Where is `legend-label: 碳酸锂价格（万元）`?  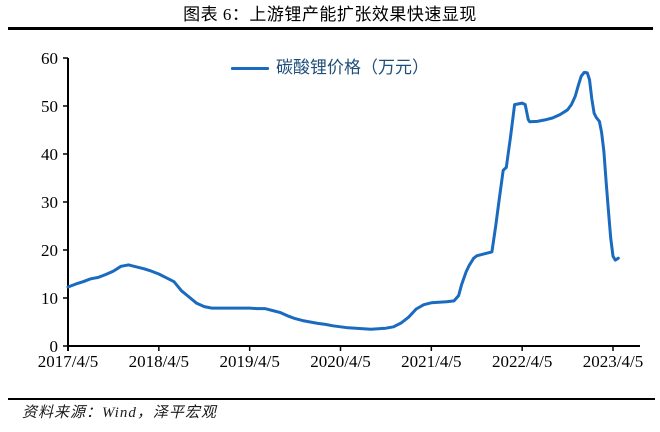
legend-label: 碳酸锂价格（万元） is located at coordinates (352, 67).